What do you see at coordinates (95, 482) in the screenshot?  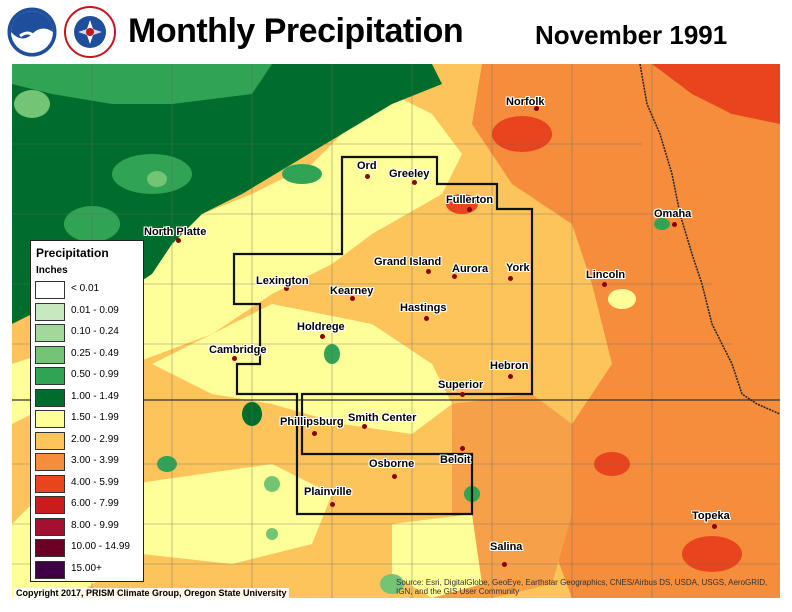 I see `legend-label: 4.00 - 5.99` at bounding box center [95, 482].